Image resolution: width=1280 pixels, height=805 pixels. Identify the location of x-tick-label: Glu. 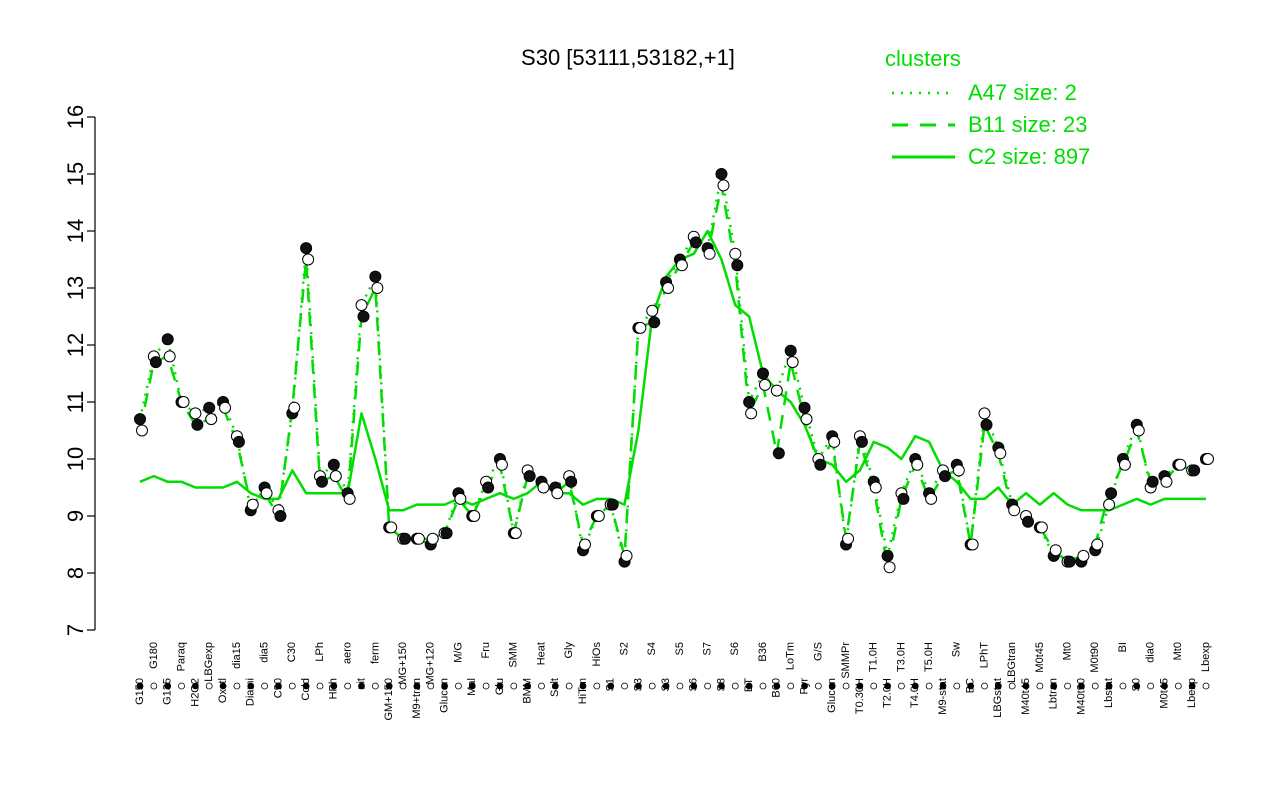
(500, 686).